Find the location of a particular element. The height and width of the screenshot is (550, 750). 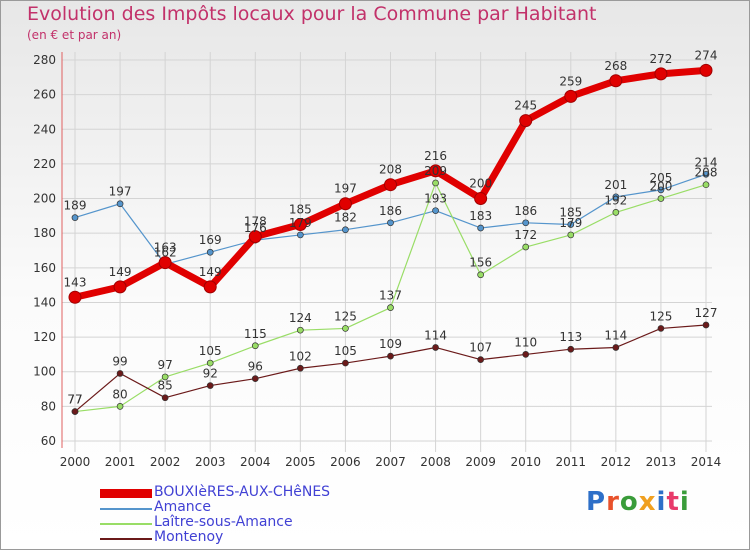

data-label: 162 is located at coordinates (165, 252).